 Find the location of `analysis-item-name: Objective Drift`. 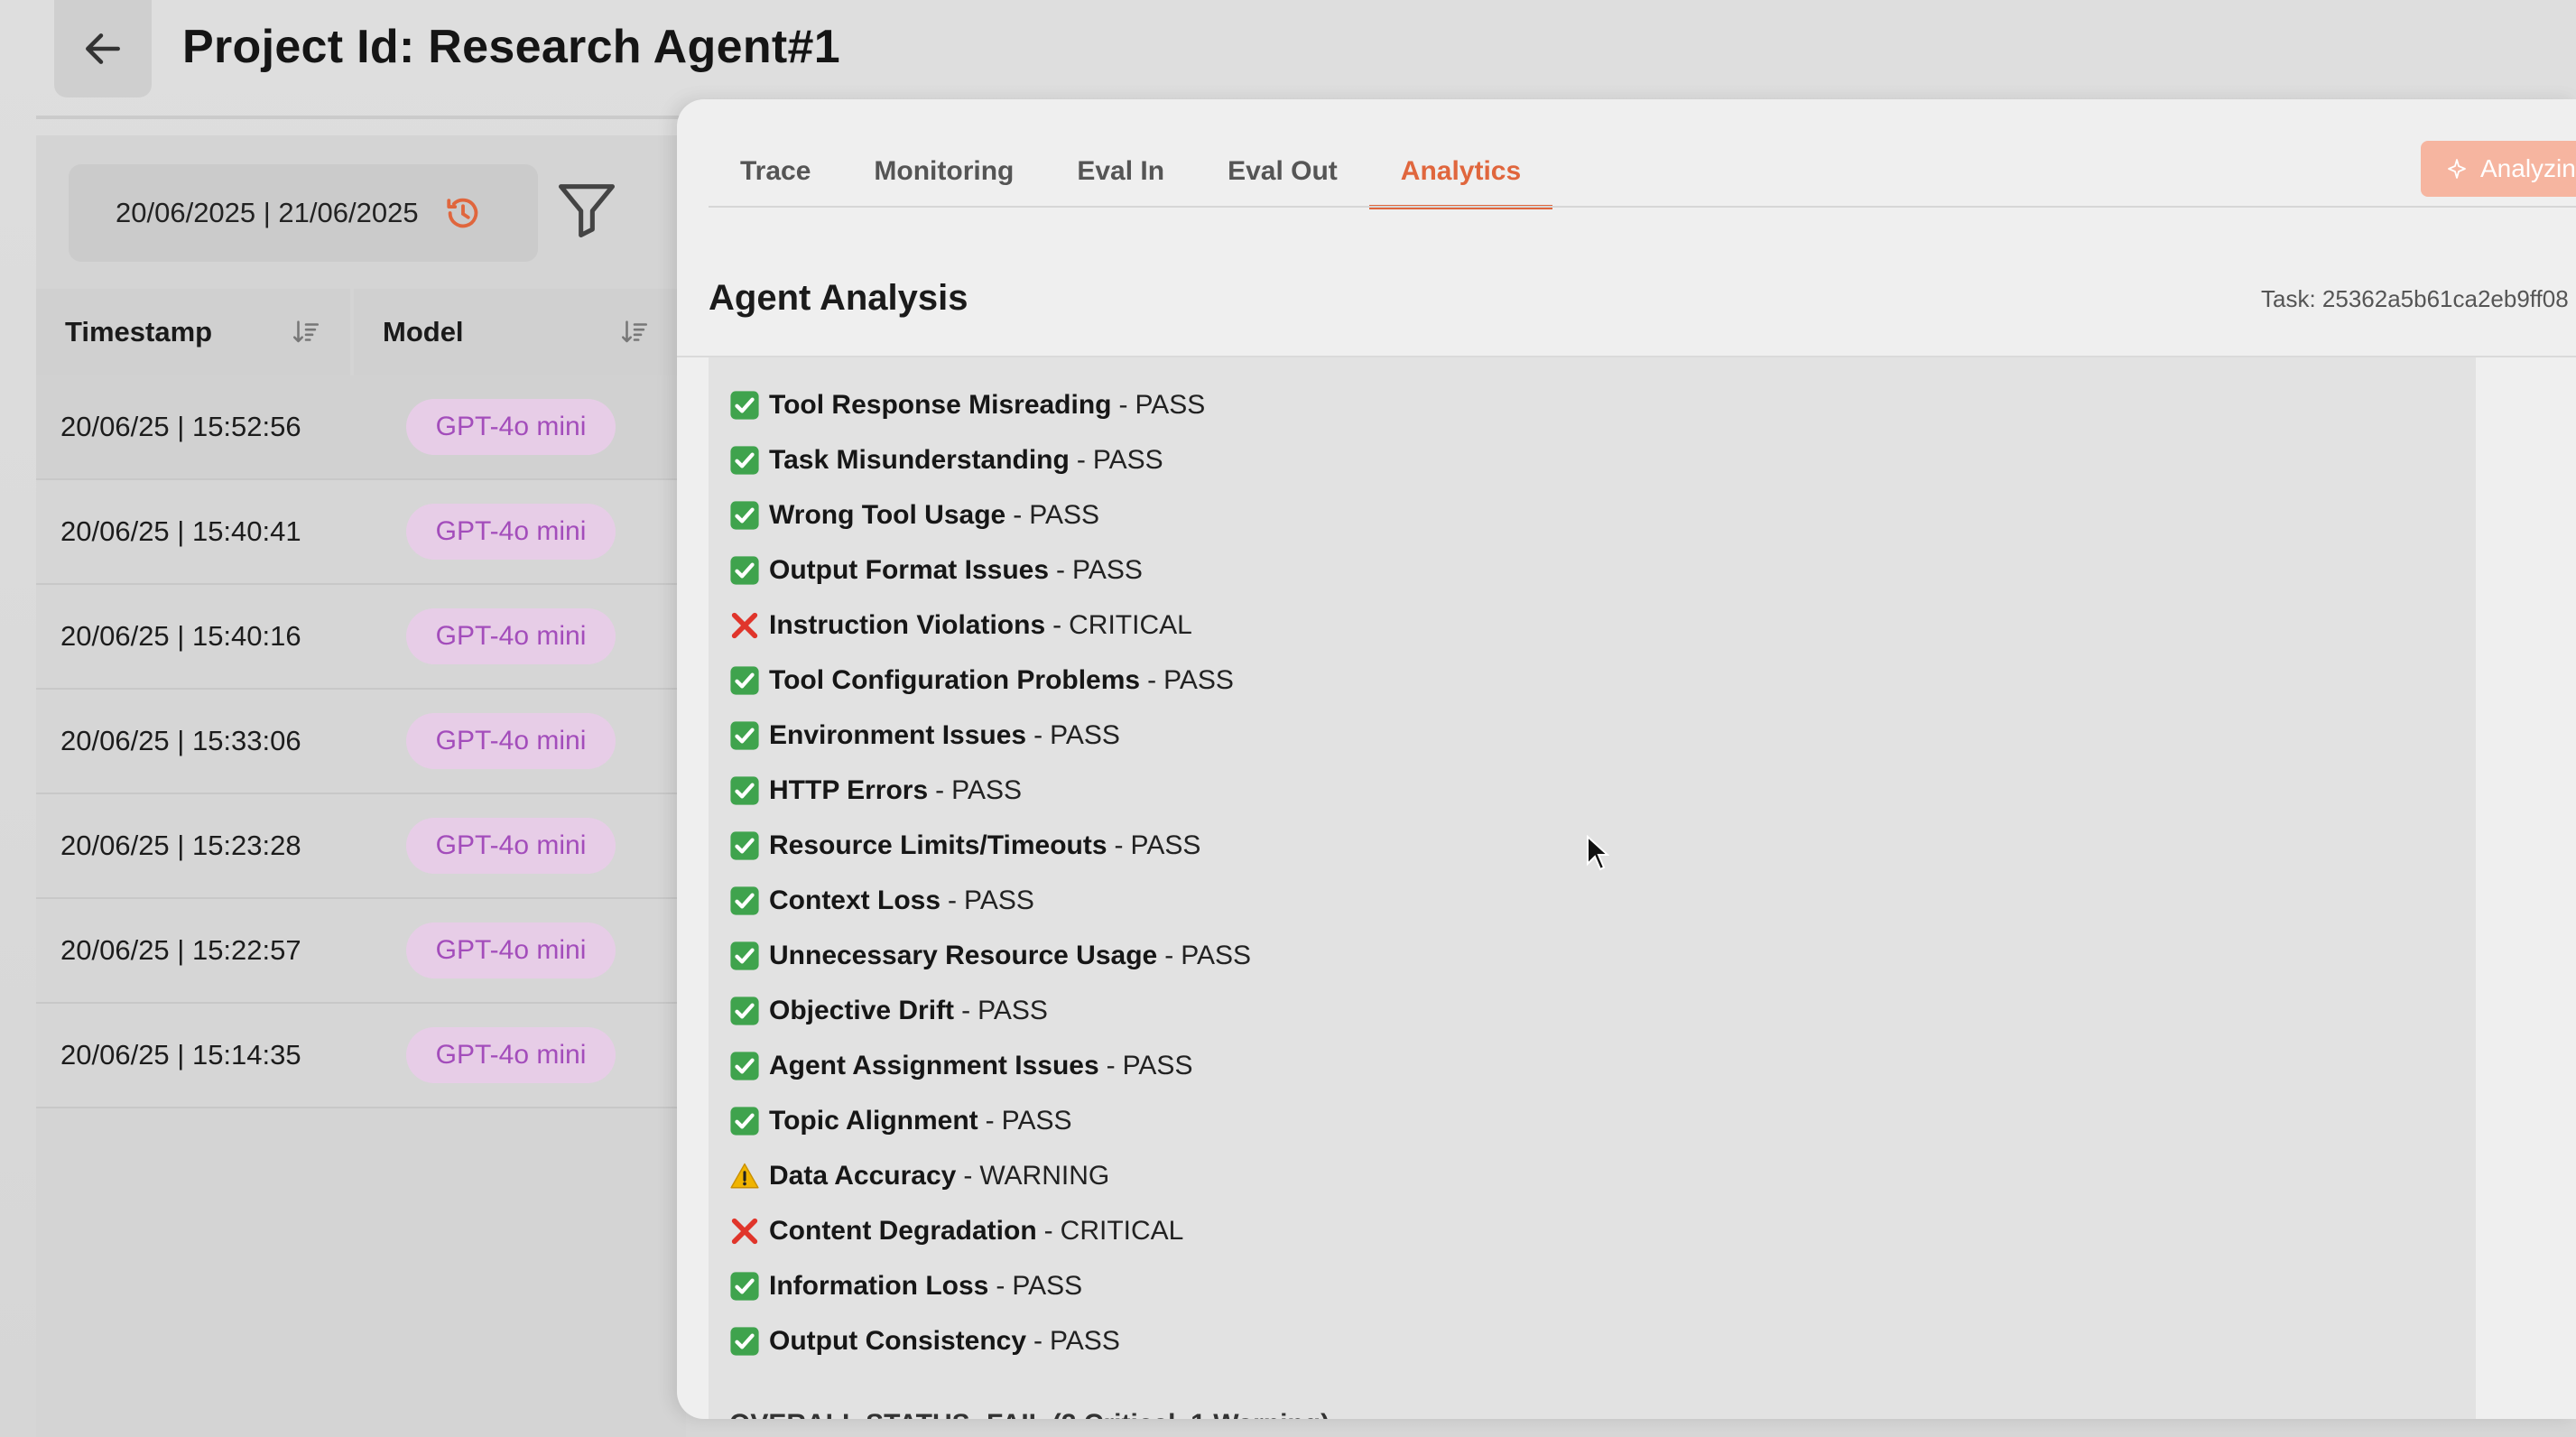

analysis-item-name: Objective Drift is located at coordinates (862, 1010).